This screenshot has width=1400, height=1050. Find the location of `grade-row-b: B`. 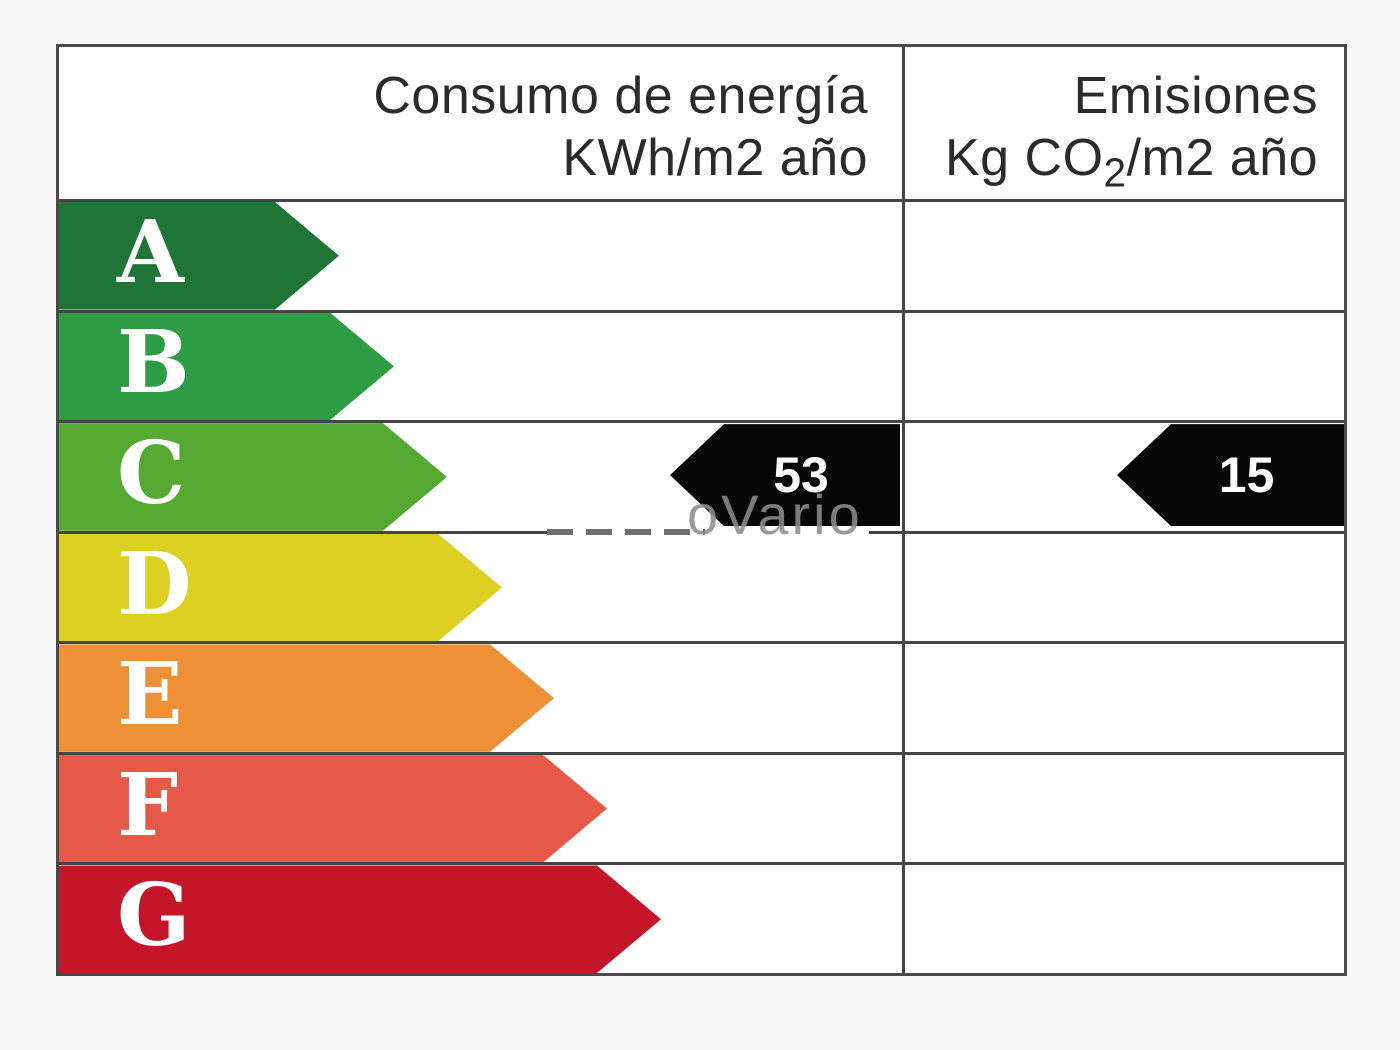

grade-row-b: B is located at coordinates (701, 365).